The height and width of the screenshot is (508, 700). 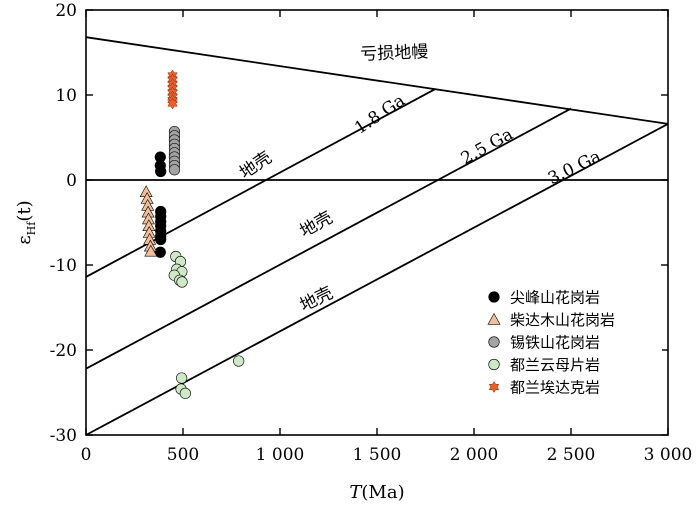 What do you see at coordinates (574, 168) in the screenshot?
I see `annotation-3-0-ga: 3.0 Ga` at bounding box center [574, 168].